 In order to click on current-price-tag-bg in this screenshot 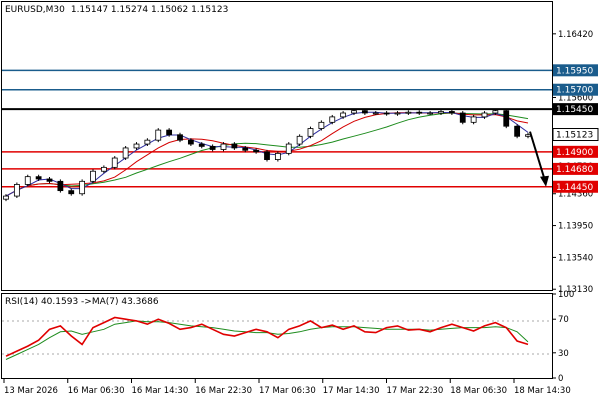, I will do `click(575, 135)`.